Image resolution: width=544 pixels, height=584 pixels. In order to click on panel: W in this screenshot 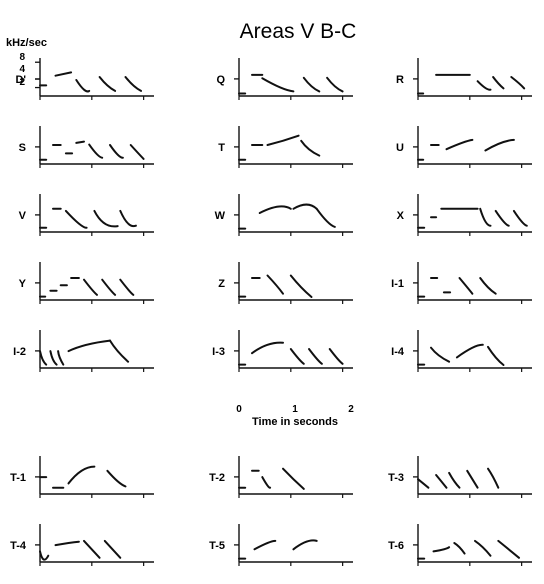, I will do `click(284, 215)`.